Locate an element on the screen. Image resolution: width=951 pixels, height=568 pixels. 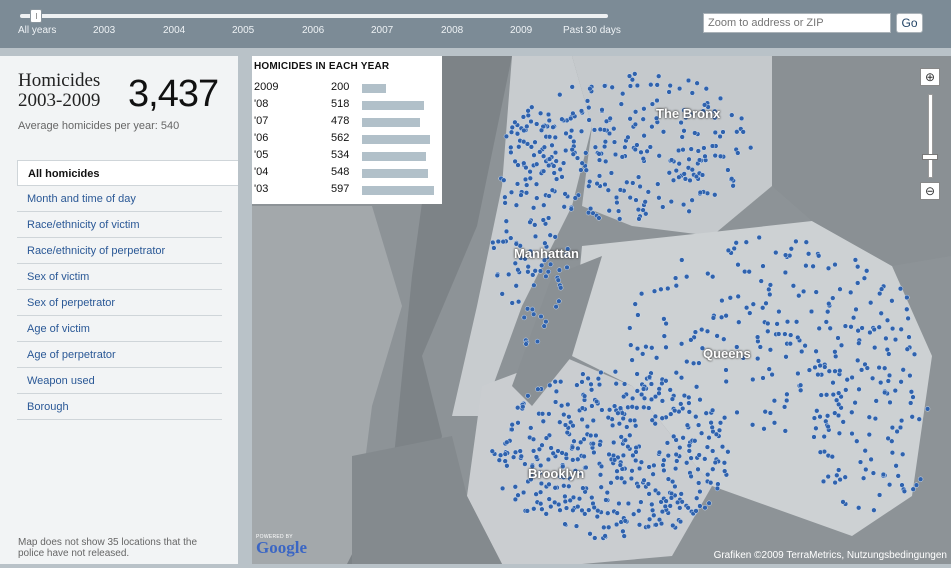
address-search-input is located at coordinates (797, 23).